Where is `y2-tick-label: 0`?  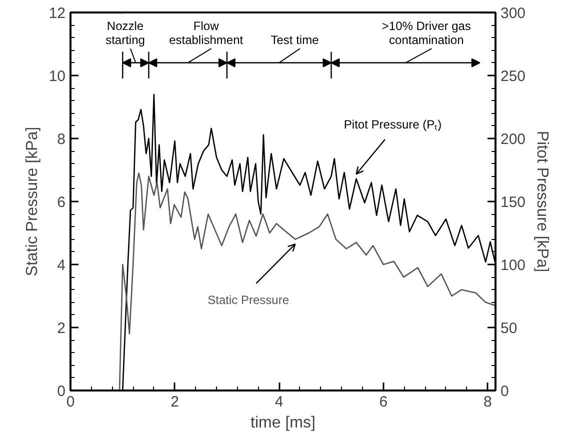 y2-tick-label: 0 is located at coordinates (504, 391).